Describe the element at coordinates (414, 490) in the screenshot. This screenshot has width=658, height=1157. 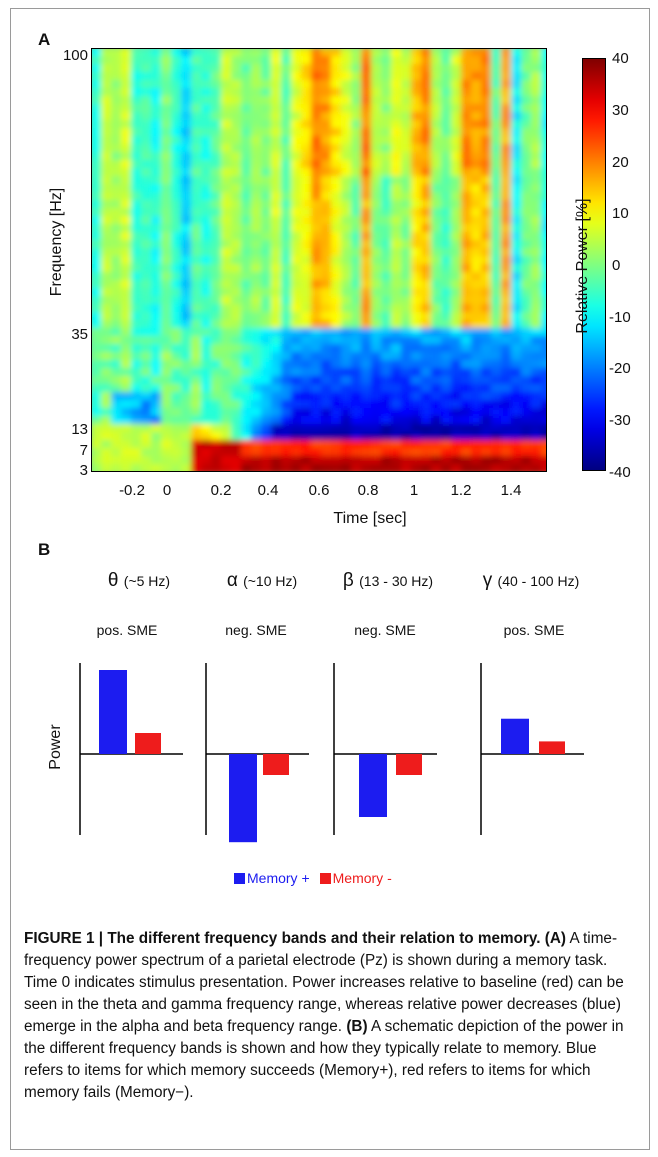
I see `x-tick-label: 1` at that location.